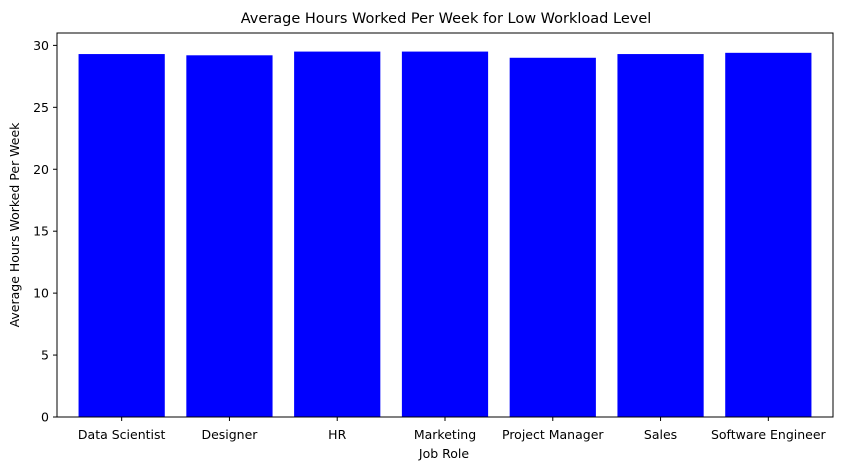 Image resolution: width=841 pixels, height=470 pixels. I want to click on bar-sales, so click(660, 235).